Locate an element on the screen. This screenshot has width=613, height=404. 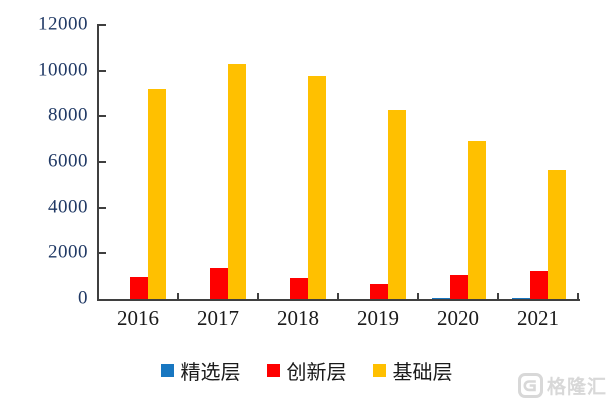
legend-item-2: 基础层 is located at coordinates (412, 370).